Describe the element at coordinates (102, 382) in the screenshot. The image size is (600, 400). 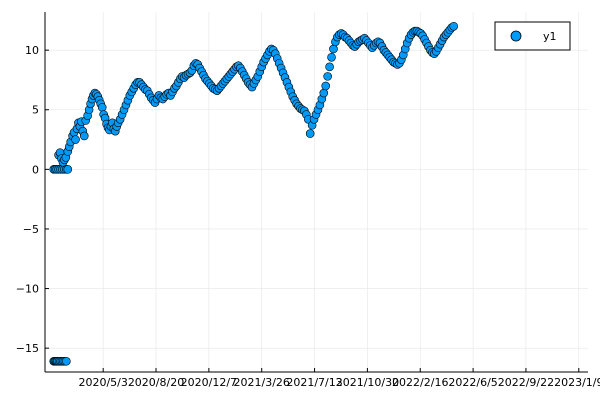
I see `x-tick-label: 2020/5/3` at that location.